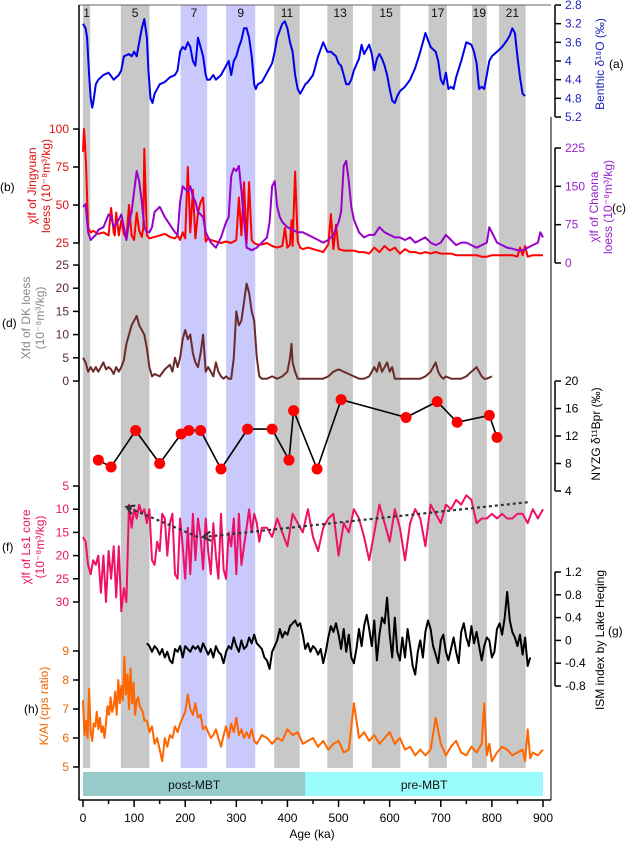 The image size is (631, 843). Describe the element at coordinates (600, 640) in the screenshot. I see `axis-title-g: ISM index by Lake Heqing` at that location.